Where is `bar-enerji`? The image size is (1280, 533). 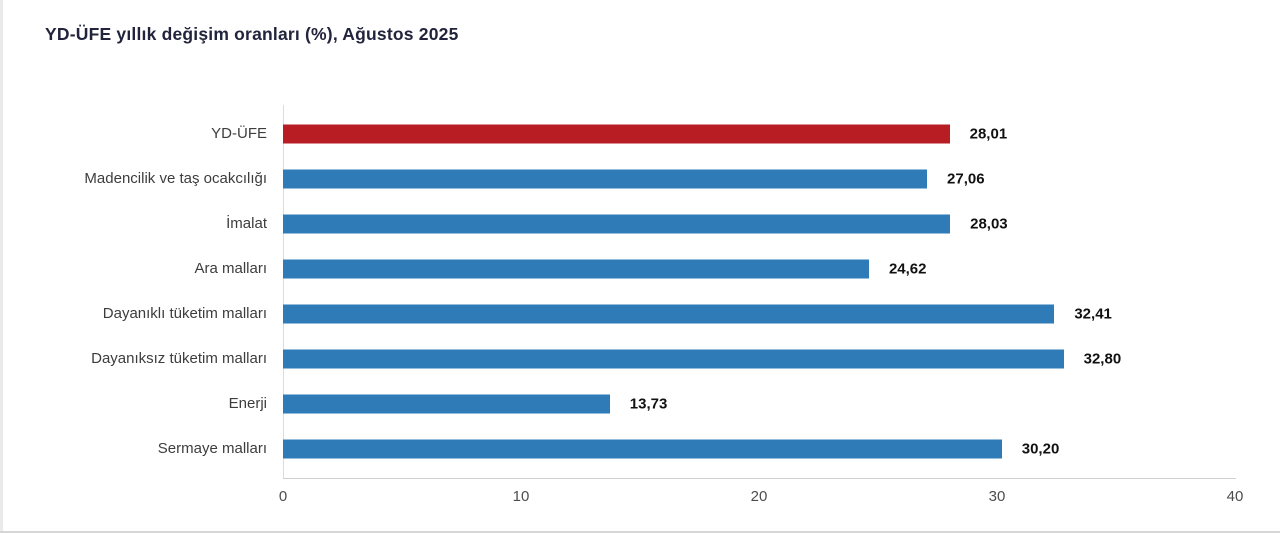 bar-enerji is located at coordinates (446, 403).